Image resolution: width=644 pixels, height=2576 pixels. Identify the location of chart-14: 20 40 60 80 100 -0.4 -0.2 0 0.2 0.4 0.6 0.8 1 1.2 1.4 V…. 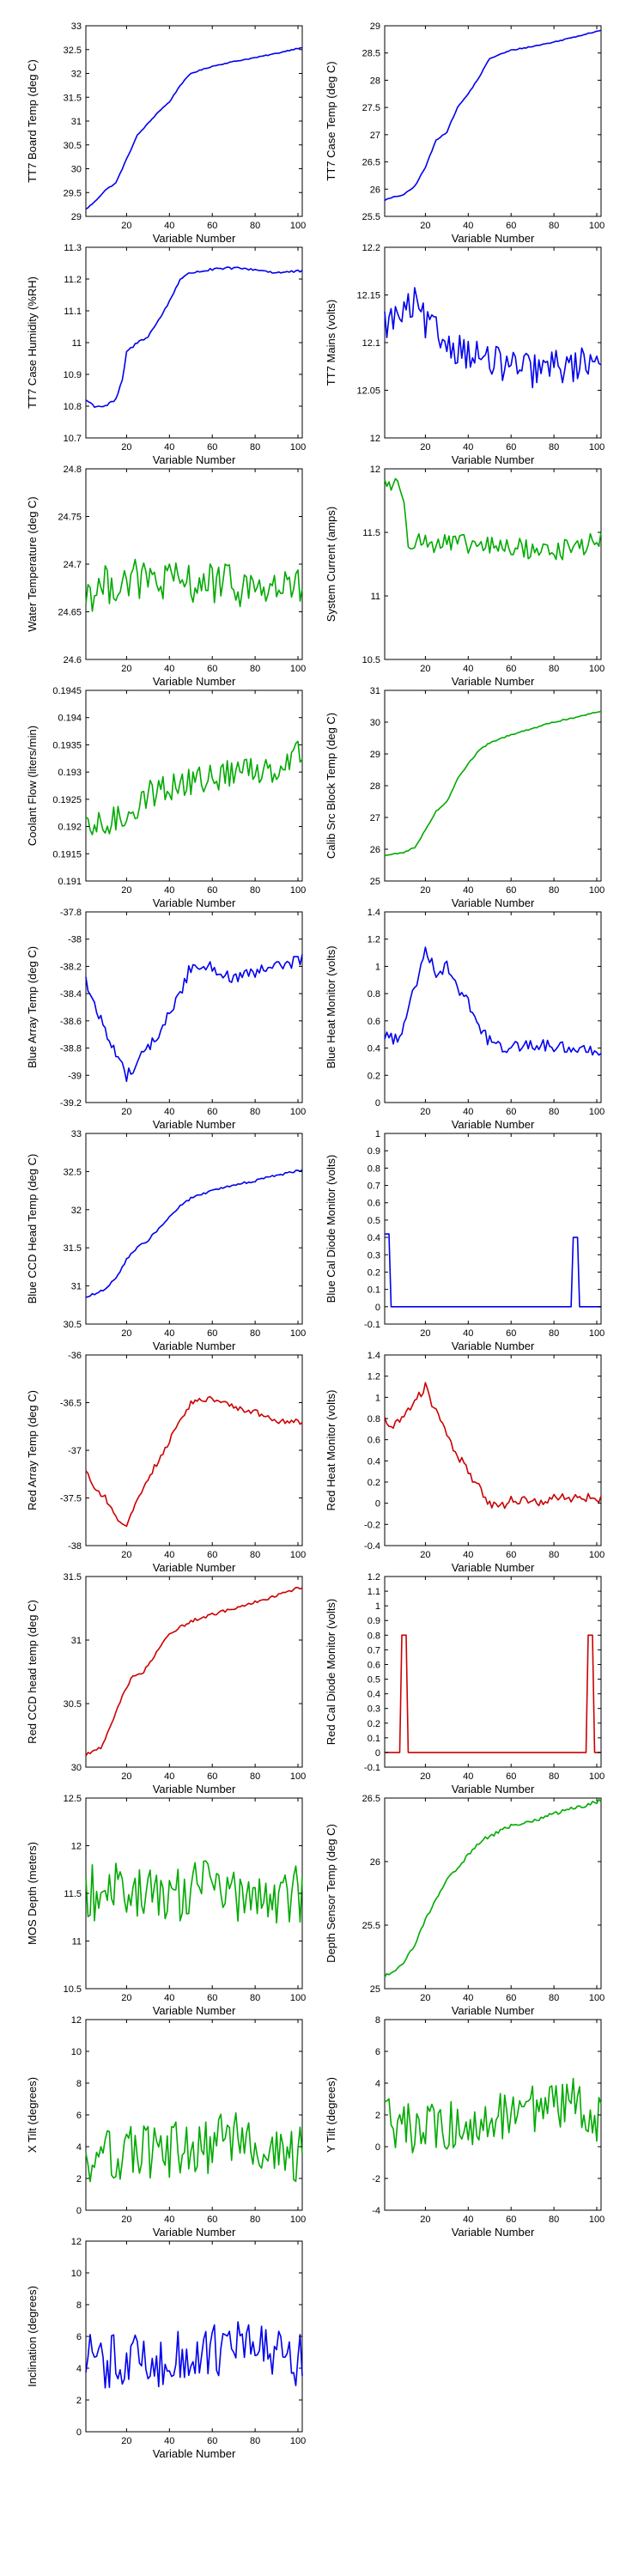
(465, 1462).